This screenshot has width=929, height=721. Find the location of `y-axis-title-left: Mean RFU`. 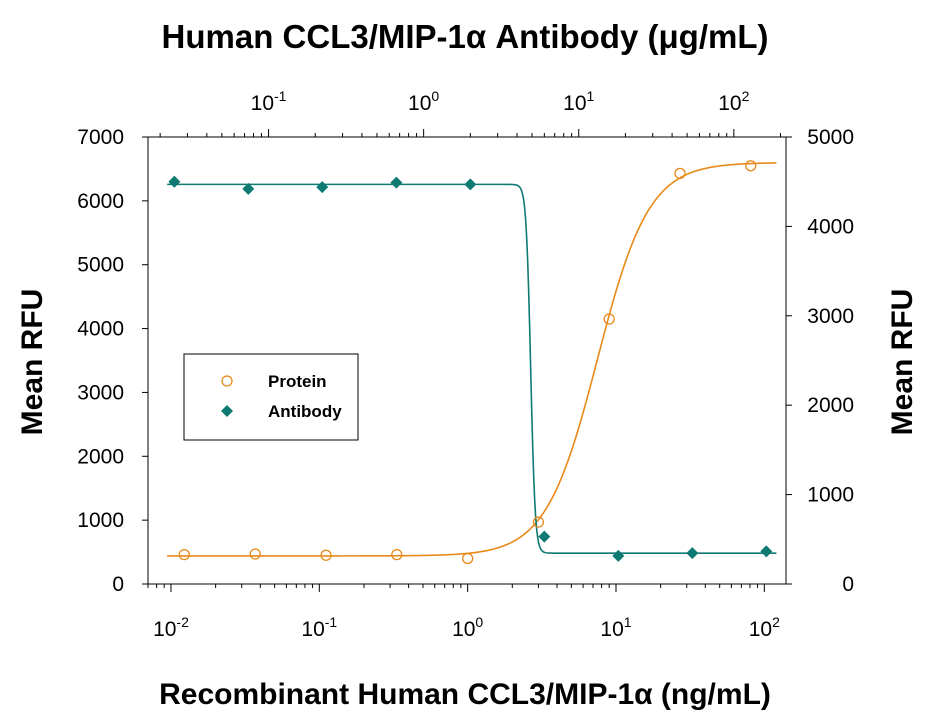

y-axis-title-left: Mean RFU is located at coordinates (32, 362).